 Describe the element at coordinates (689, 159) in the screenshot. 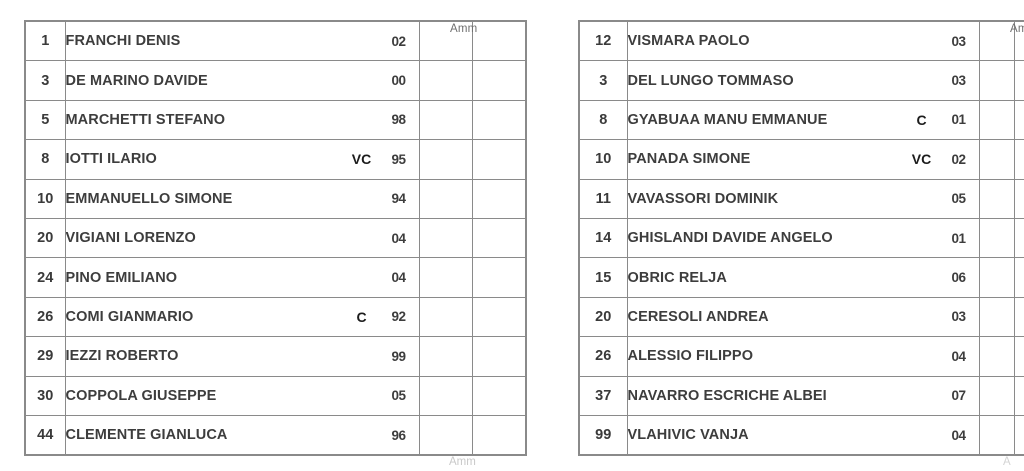

I see `player-name: PANADA SIMONE` at that location.